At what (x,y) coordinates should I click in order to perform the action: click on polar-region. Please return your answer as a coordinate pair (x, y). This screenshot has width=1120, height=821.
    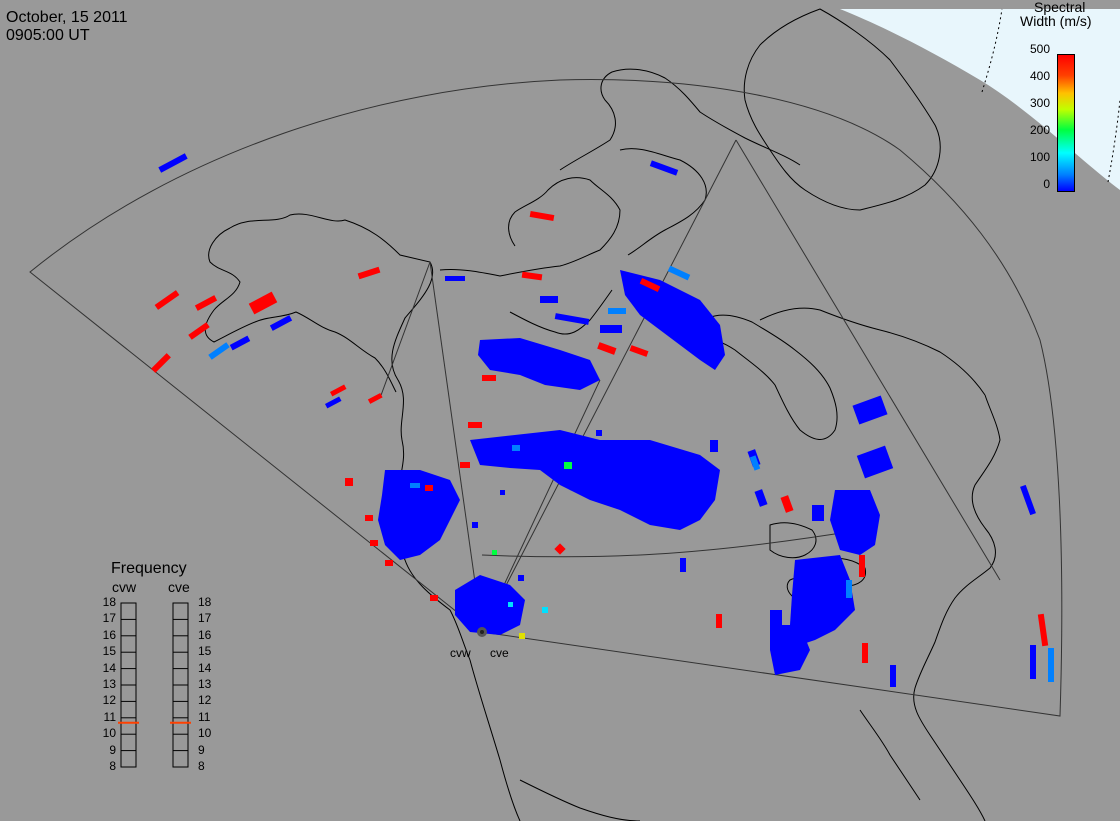
    Looking at the image, I should click on (980, 99).